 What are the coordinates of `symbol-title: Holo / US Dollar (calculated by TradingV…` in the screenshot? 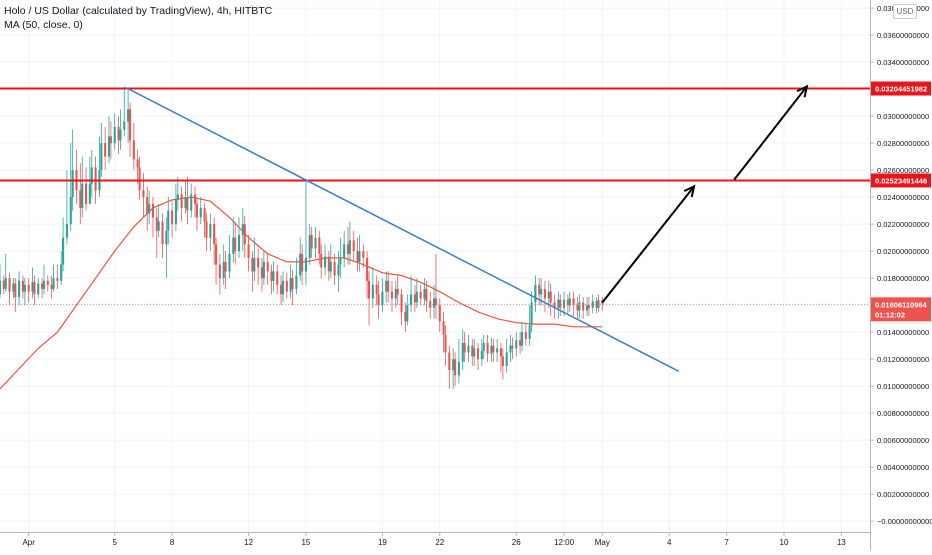 It's located at (138, 11).